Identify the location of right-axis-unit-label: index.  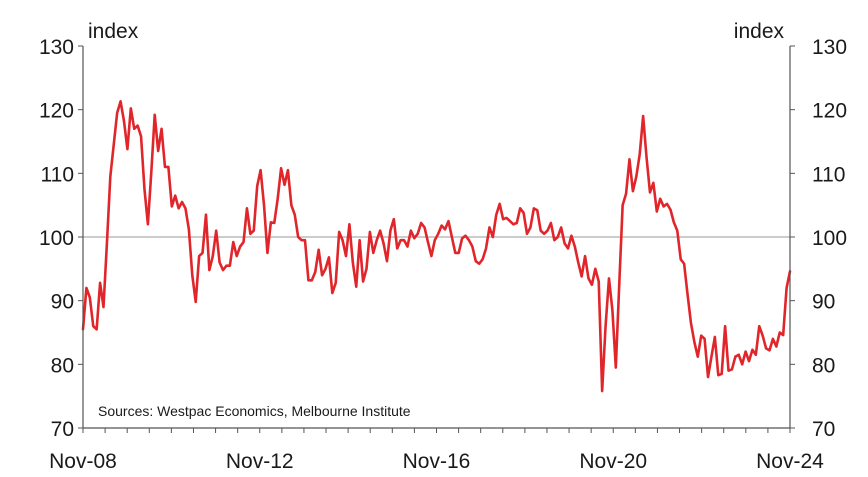
(759, 31).